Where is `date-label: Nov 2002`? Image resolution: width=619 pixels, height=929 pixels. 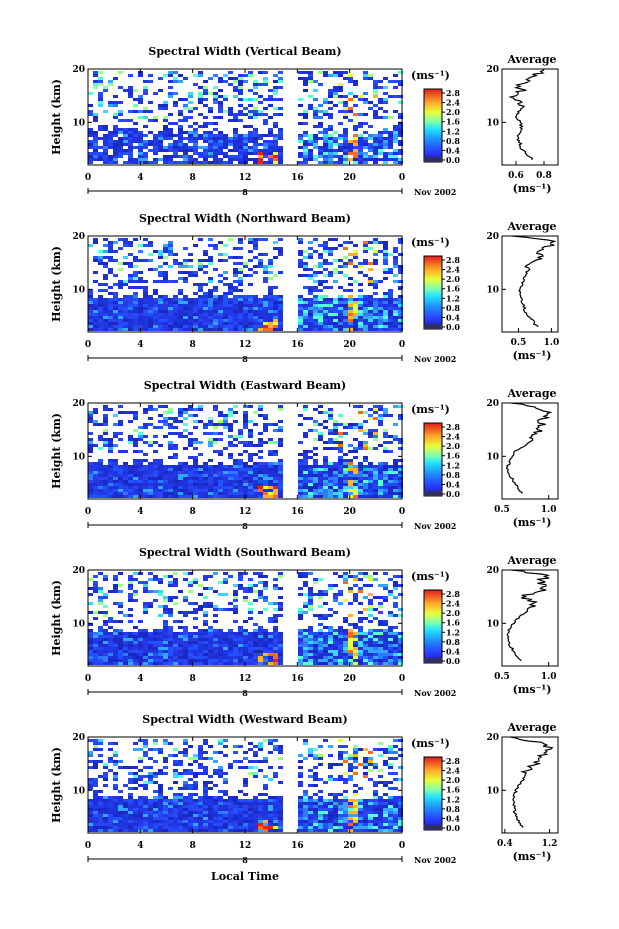
date-label: Nov 2002 is located at coordinates (435, 359).